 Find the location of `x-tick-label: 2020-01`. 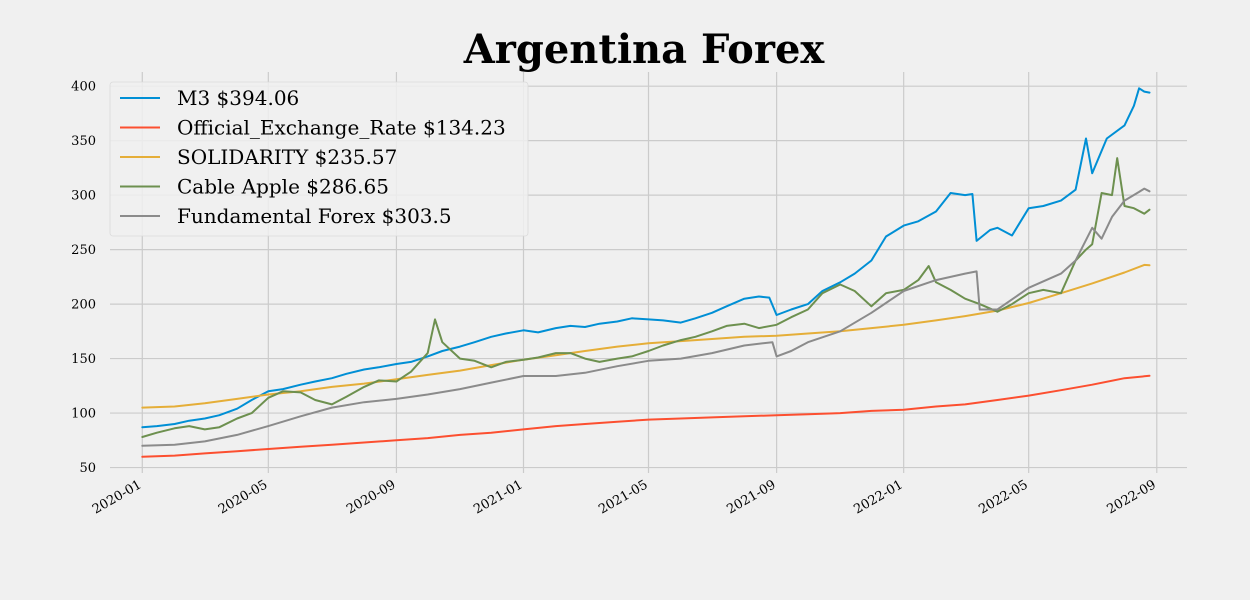

x-tick-label: 2020-01 is located at coordinates (117, 497).